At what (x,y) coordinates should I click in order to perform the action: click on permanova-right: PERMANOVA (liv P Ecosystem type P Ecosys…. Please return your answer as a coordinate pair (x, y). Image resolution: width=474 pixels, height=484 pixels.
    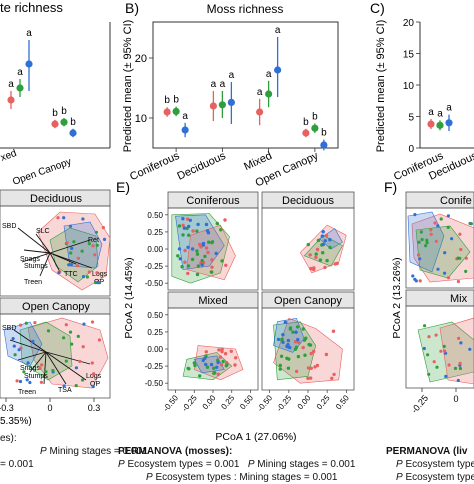
    Looking at the image, I should click on (430, 464).